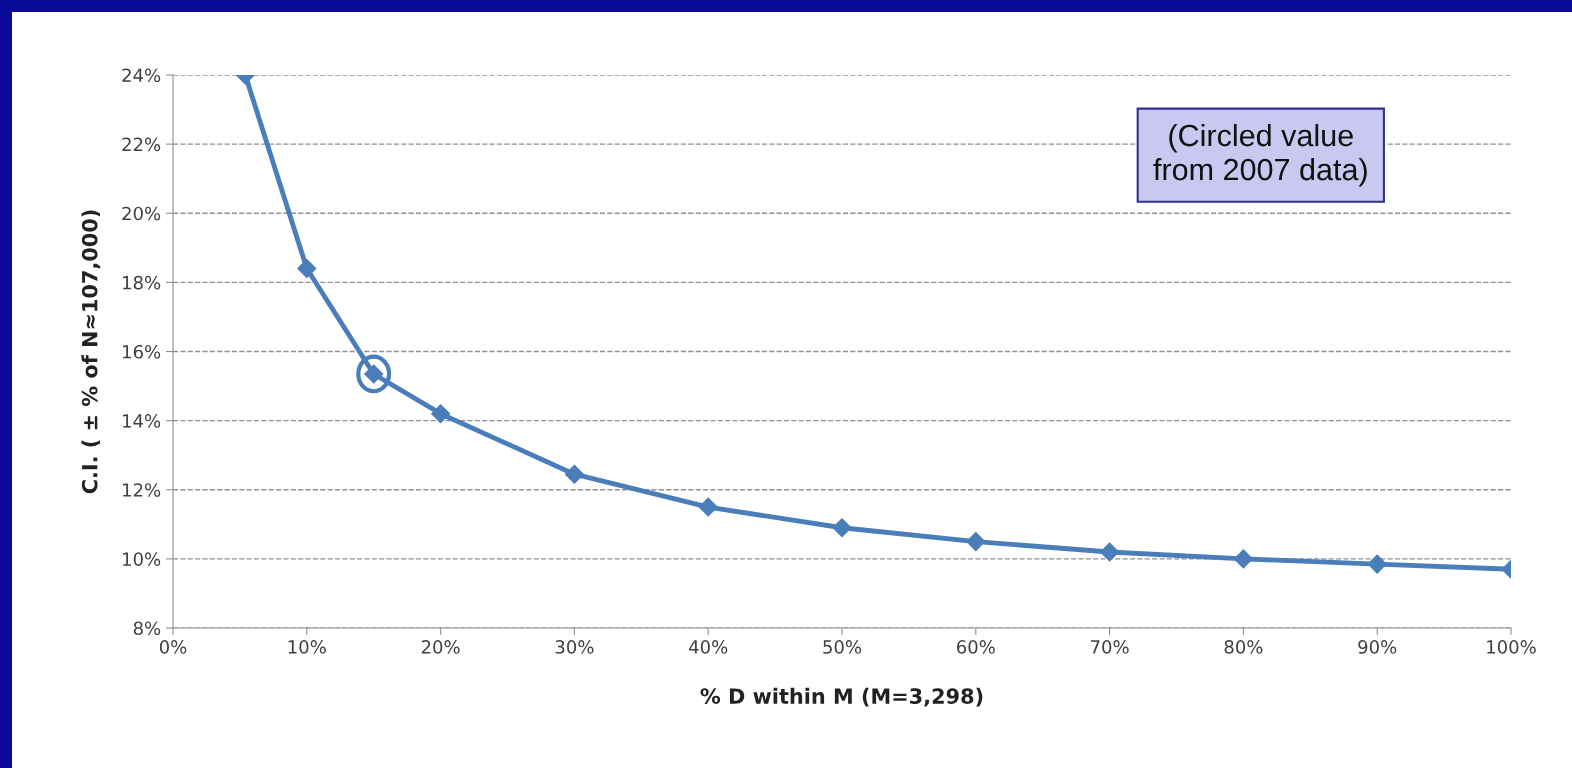  Describe the element at coordinates (307, 647) in the screenshot. I see `x-tick-label: 10%` at that location.